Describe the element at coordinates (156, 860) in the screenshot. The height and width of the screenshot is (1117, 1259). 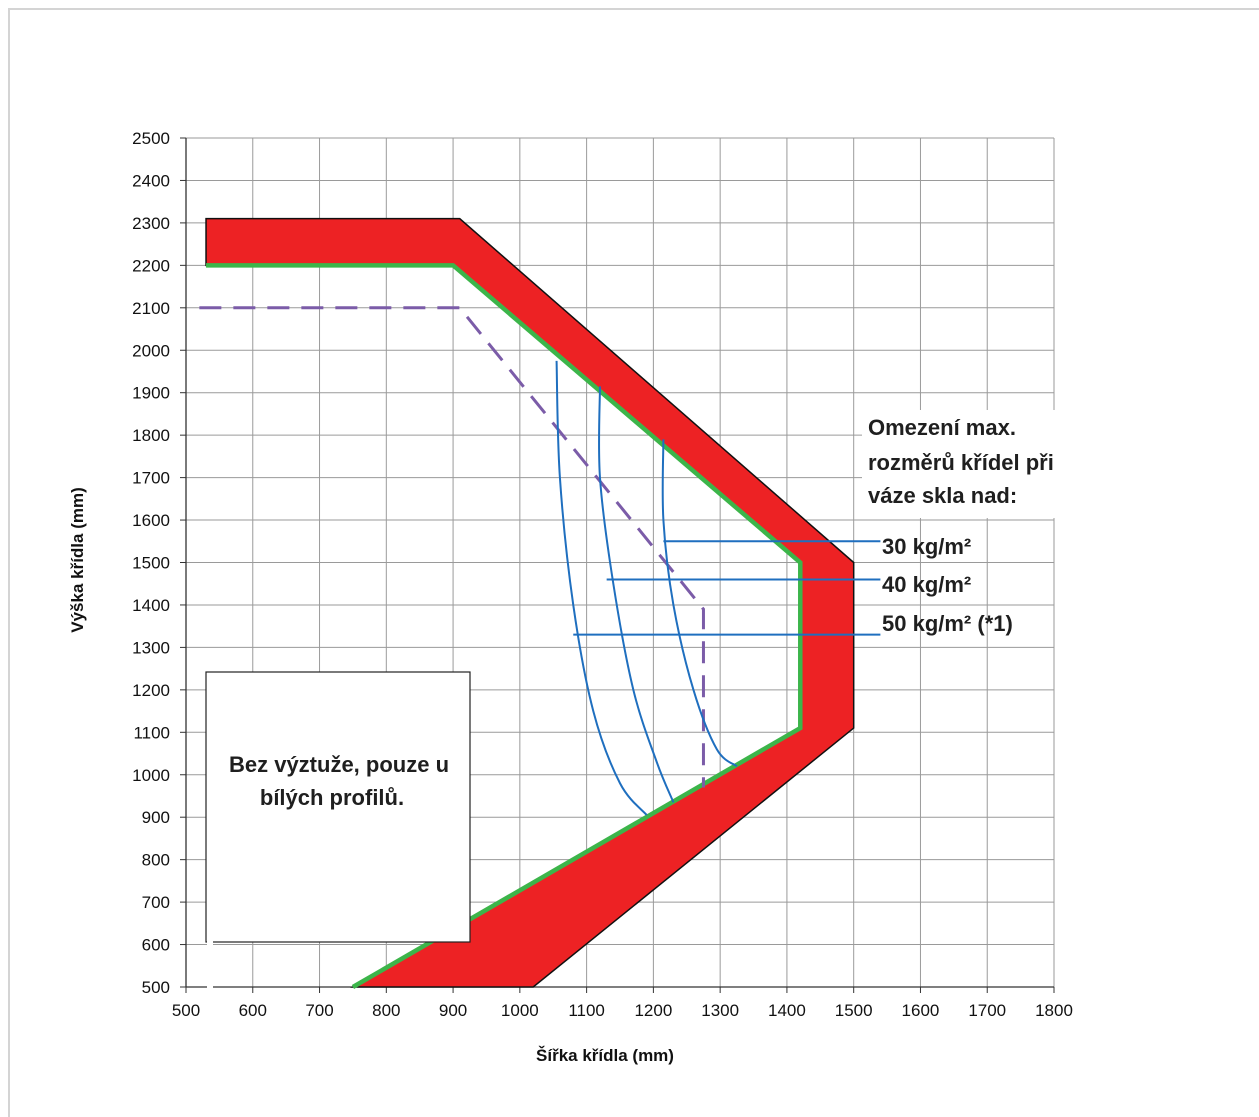
I see `y-tick-label: 800` at that location.